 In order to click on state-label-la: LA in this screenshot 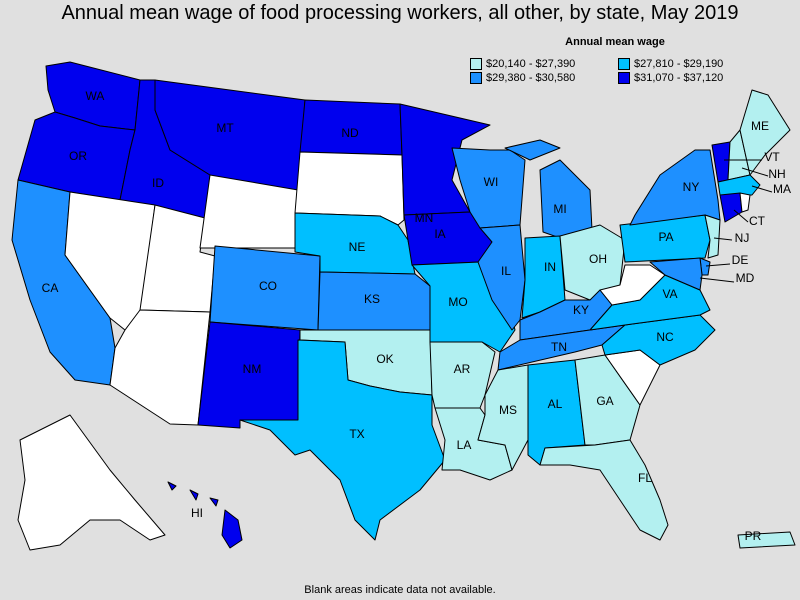, I will do `click(464, 445)`.